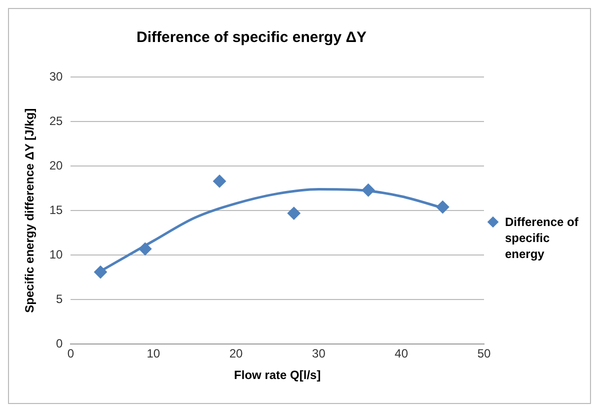  What do you see at coordinates (251, 37) in the screenshot?
I see `chart-title: Difference of specific energy ΔY` at bounding box center [251, 37].